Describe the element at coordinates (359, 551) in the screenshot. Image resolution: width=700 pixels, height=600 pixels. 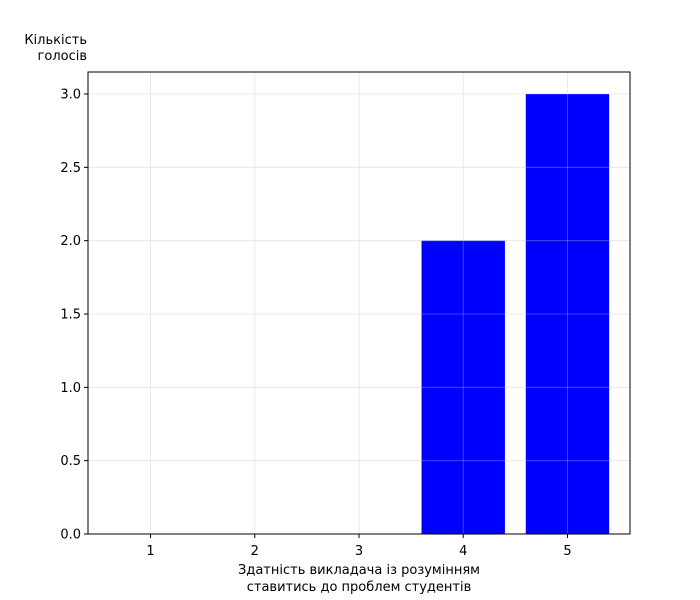
I see `x-tick-label: 3` at that location.